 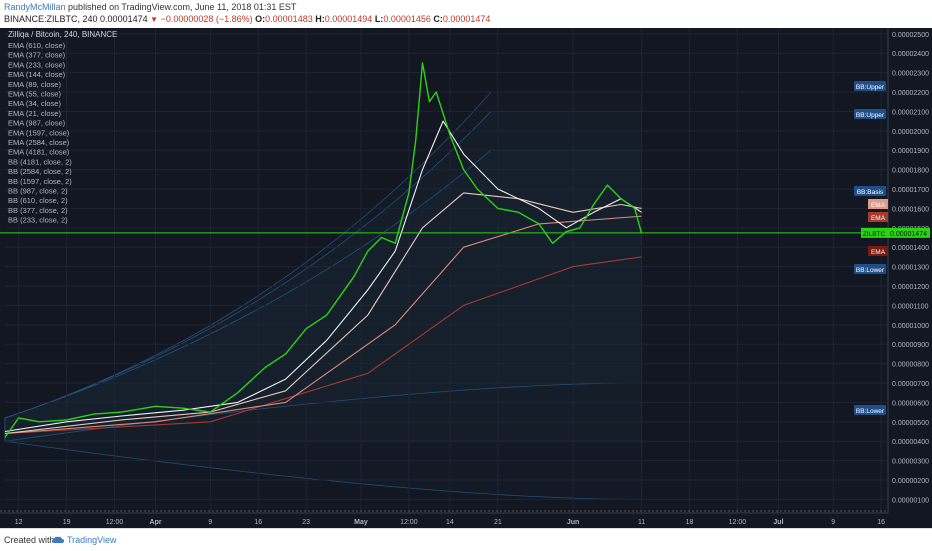 I want to click on y-tick-label: 0.00001100, so click(x=910, y=306).